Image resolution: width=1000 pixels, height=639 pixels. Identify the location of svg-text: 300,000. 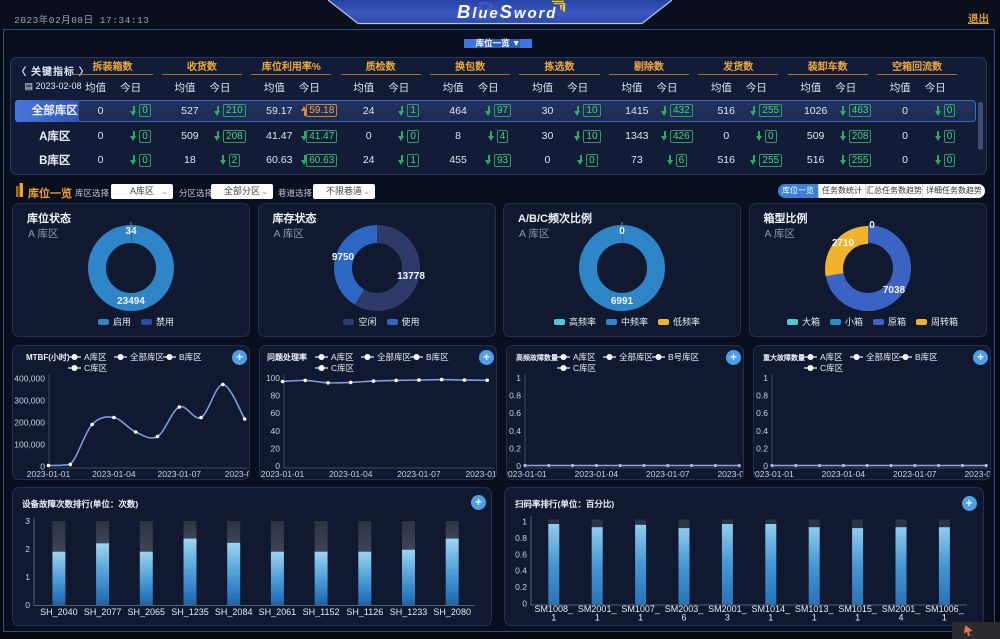
(29, 401).